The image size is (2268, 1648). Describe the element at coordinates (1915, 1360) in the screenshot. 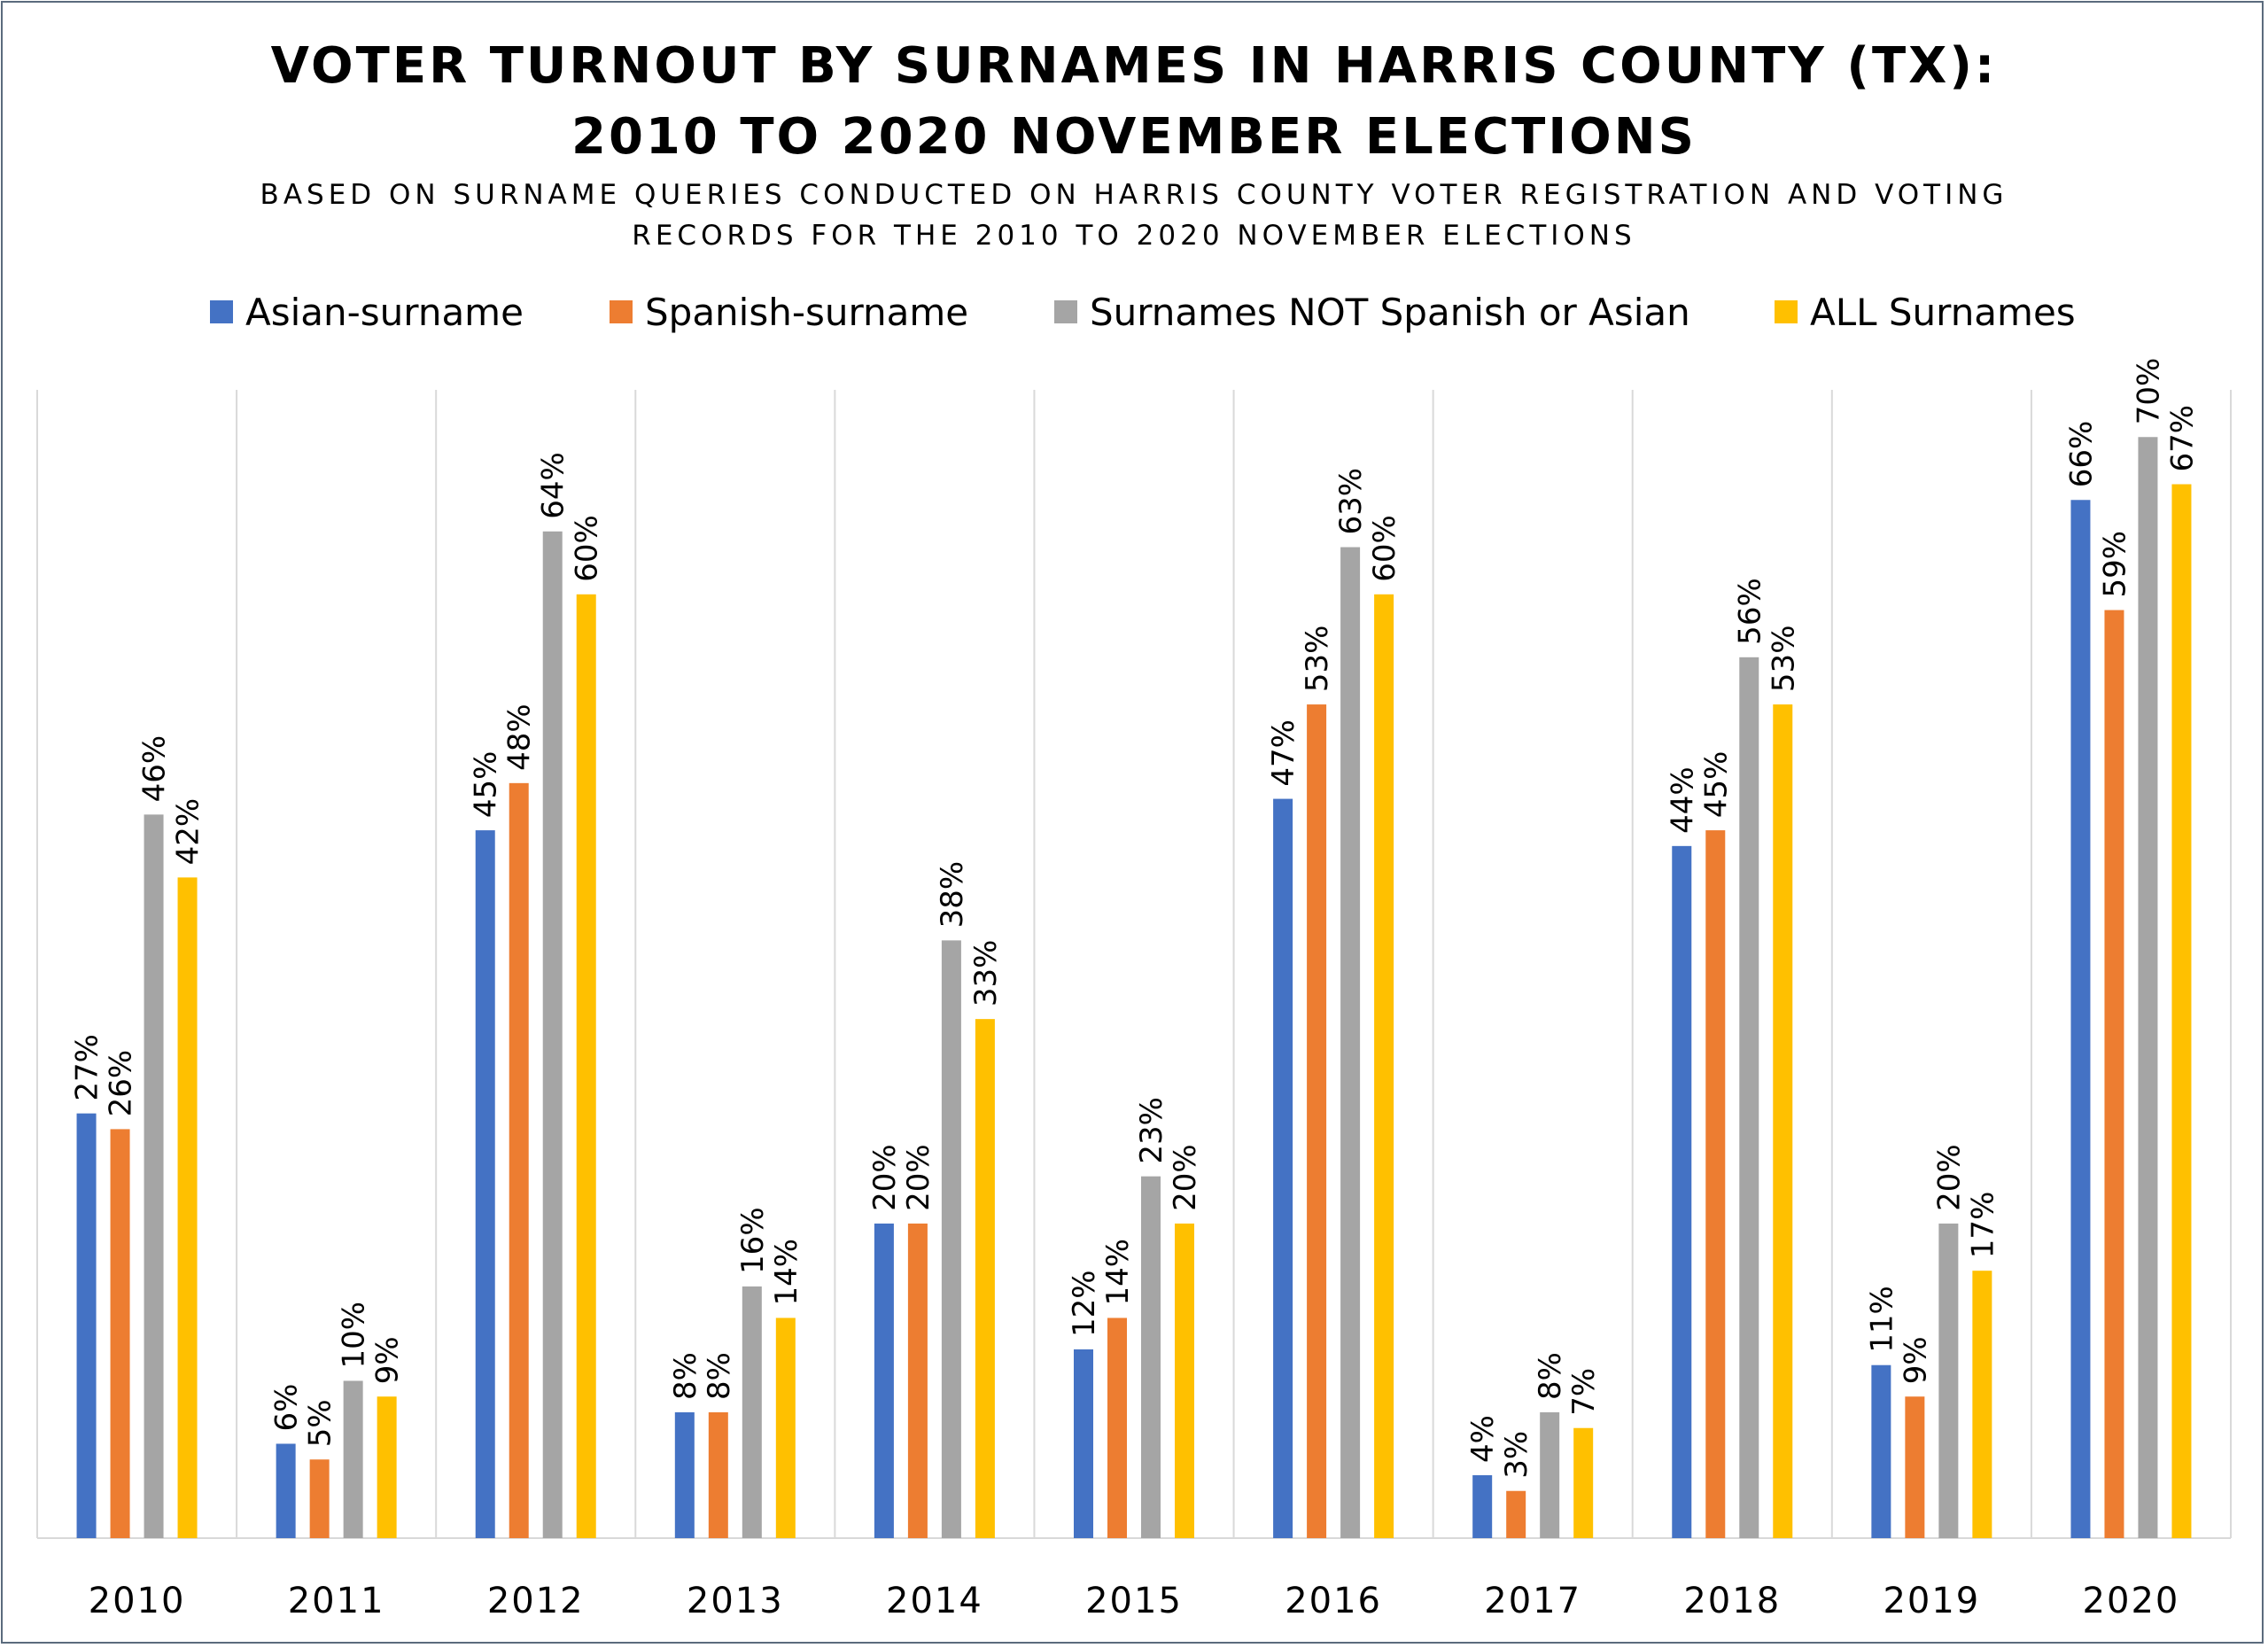

I see `data-label-2019-1: 9%` at that location.